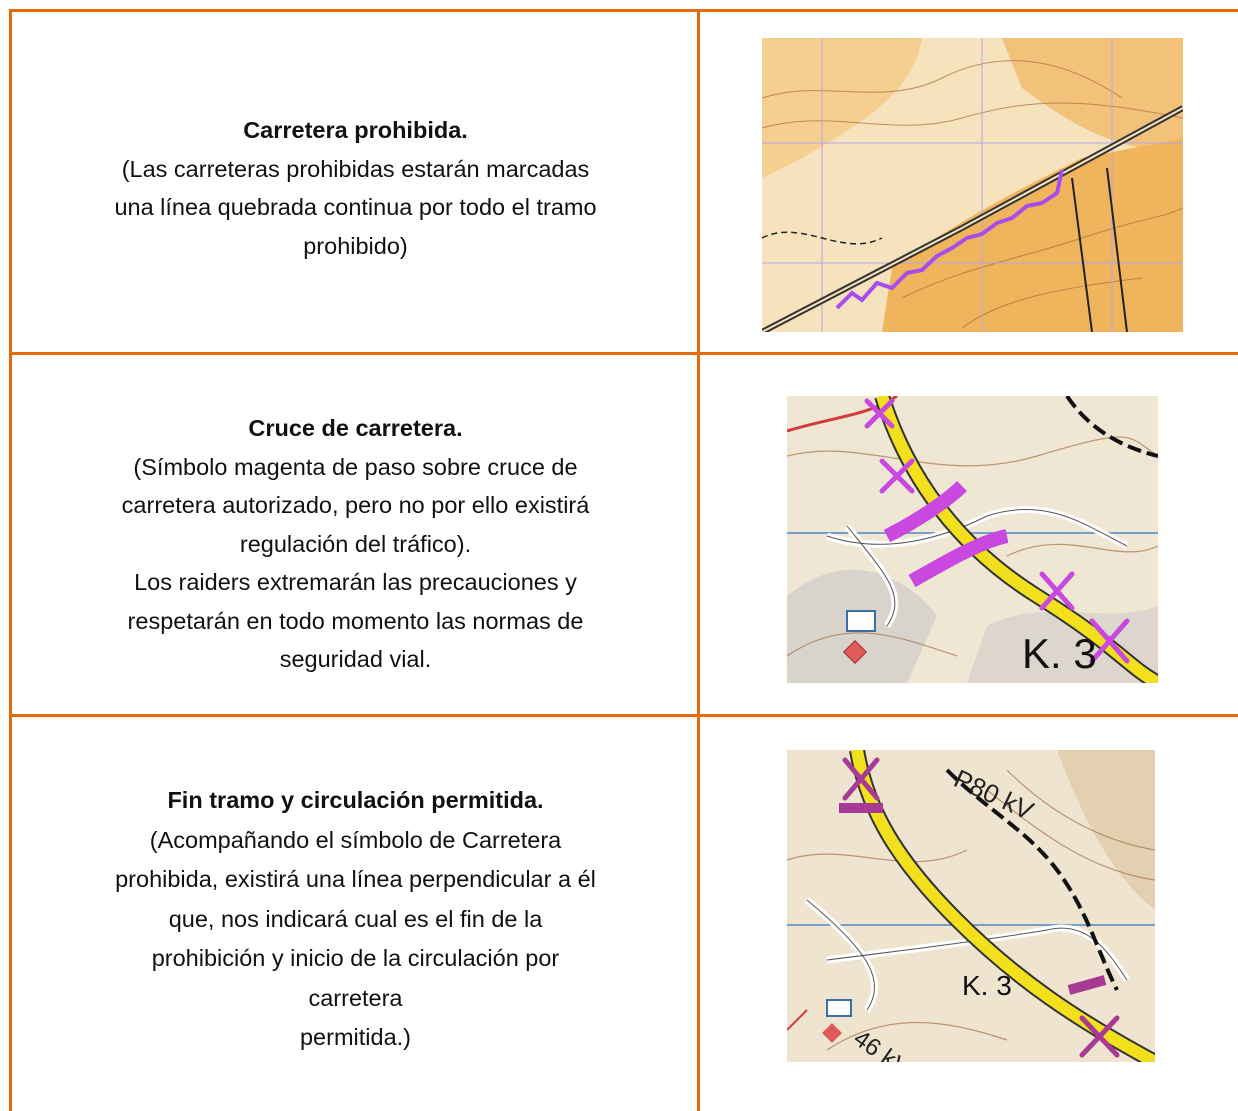 This screenshot has height=1111, width=1238. Describe the element at coordinates (355, 800) in the screenshot. I see `row-title: Fin tramo y circulación permitida.` at that location.